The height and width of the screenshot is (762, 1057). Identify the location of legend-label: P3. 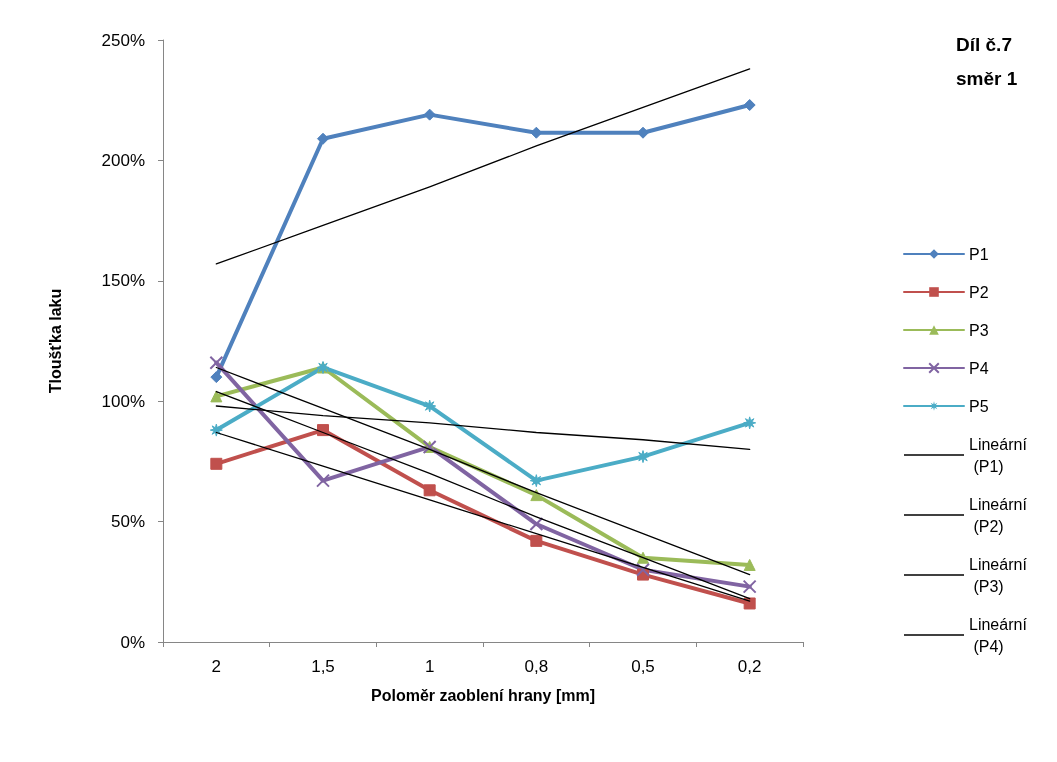
(979, 330).